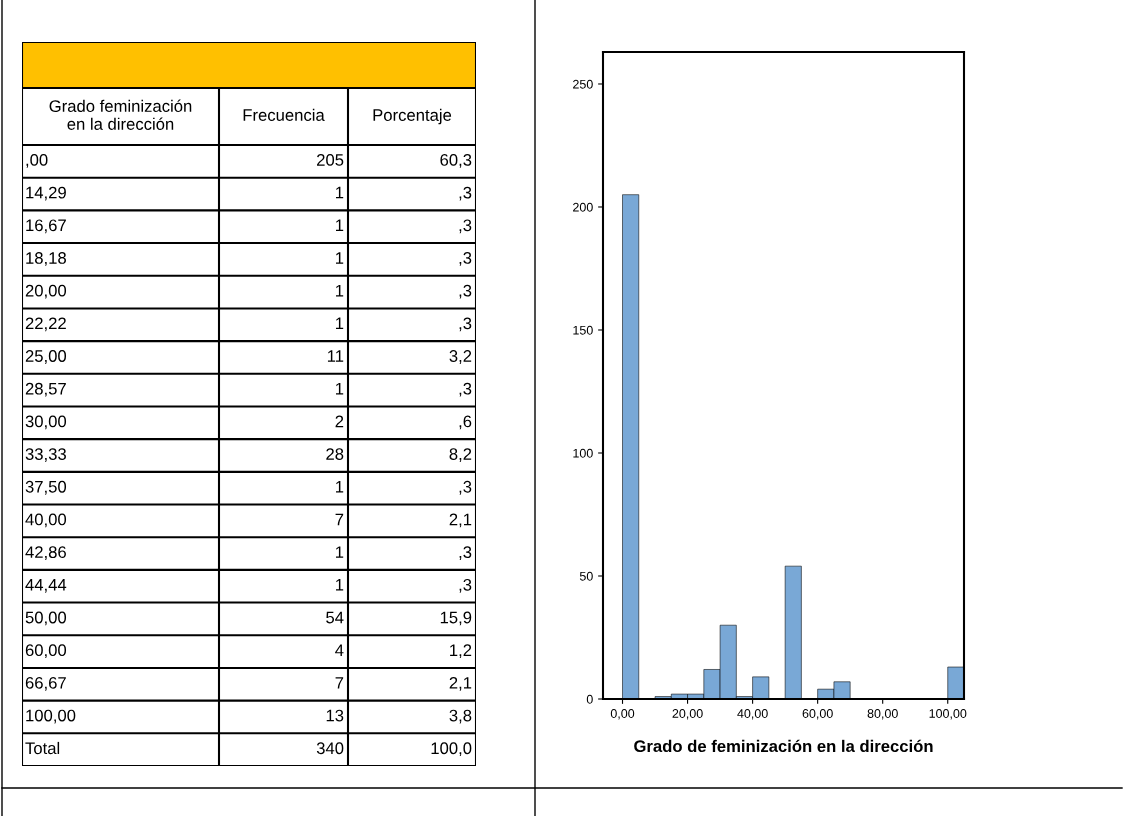 Image resolution: width=1124 pixels, height=816 pixels. I want to click on text: 8,2, so click(460, 455).